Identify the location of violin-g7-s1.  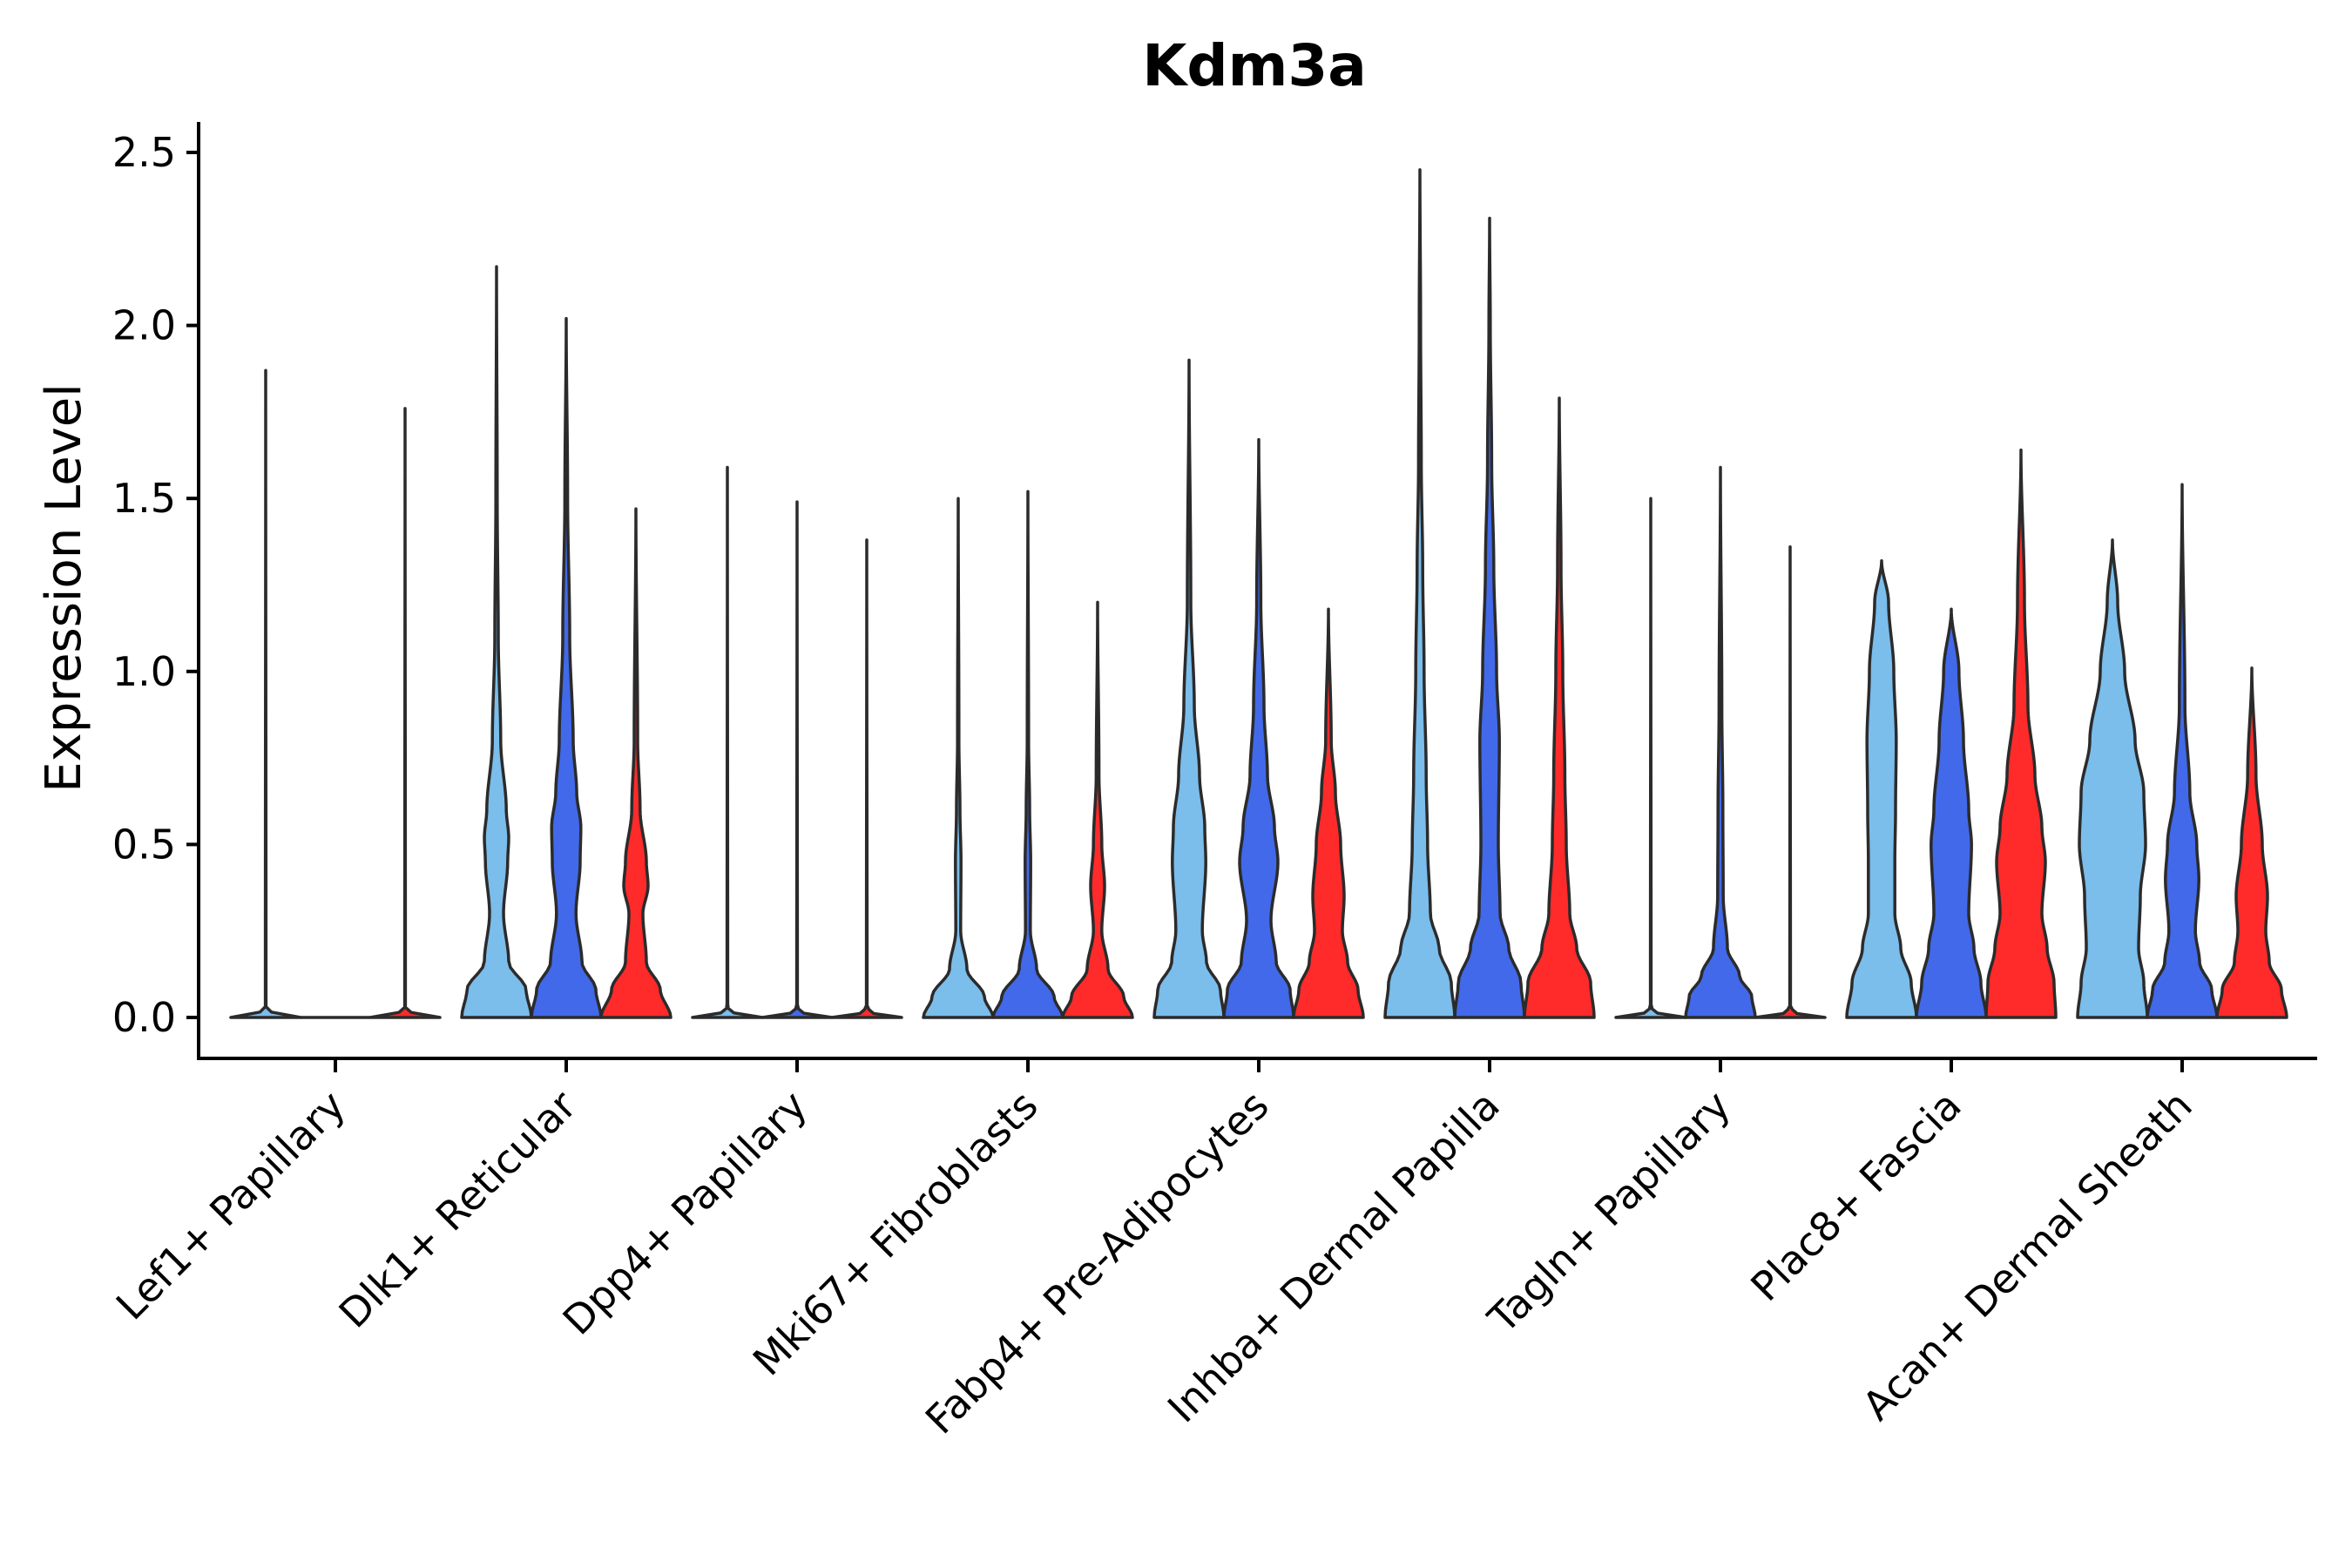
(1650, 758).